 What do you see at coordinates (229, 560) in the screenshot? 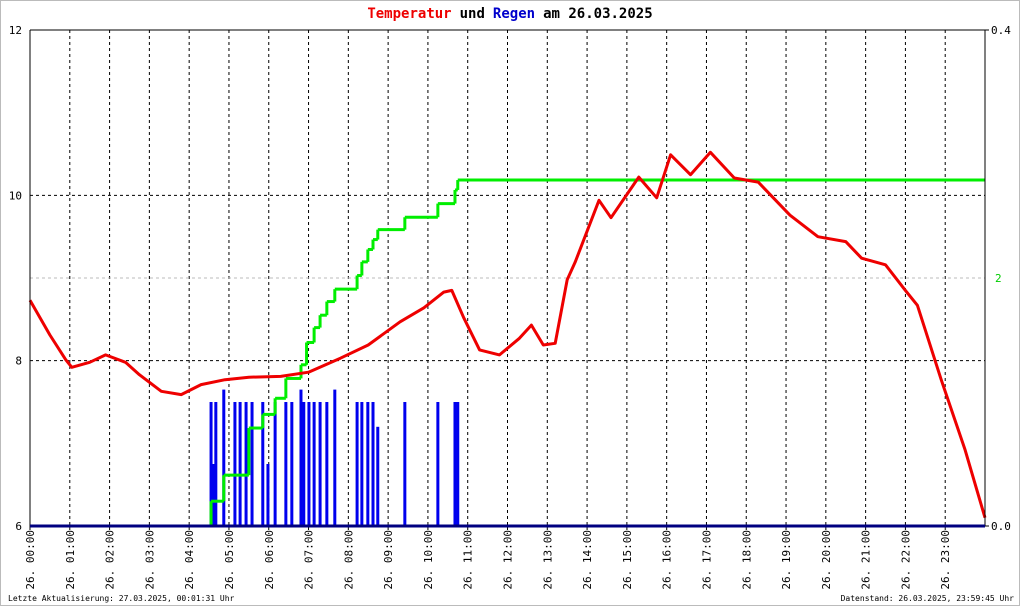
I see `x-tick-label: 26. 05:00` at bounding box center [229, 560].